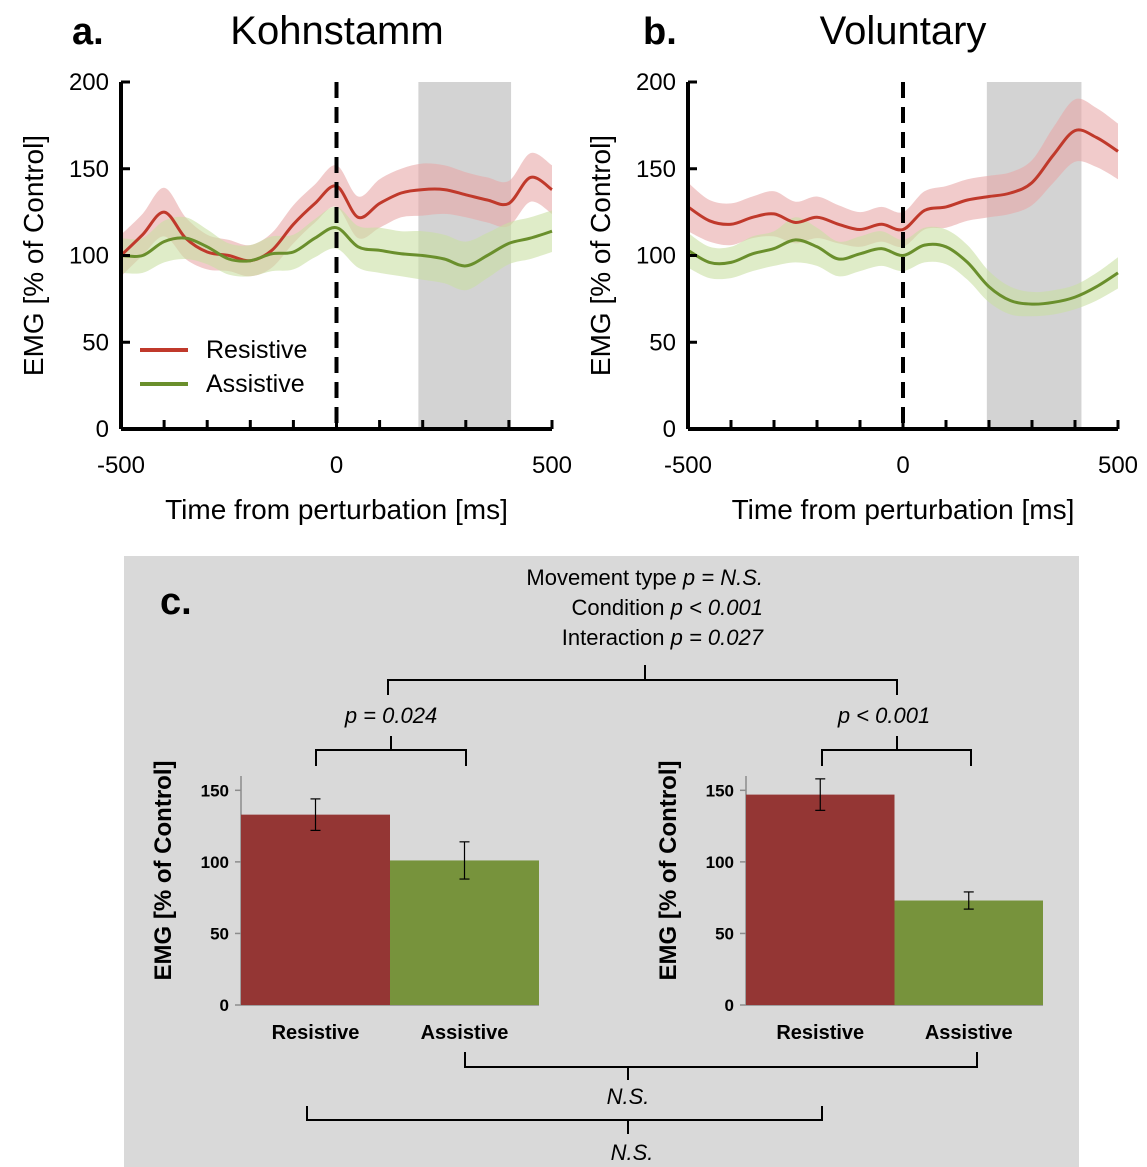 The height and width of the screenshot is (1167, 1147). Describe the element at coordinates (729, 1005) in the screenshot. I see `bars-voluntary-y-tick-label: 0` at that location.